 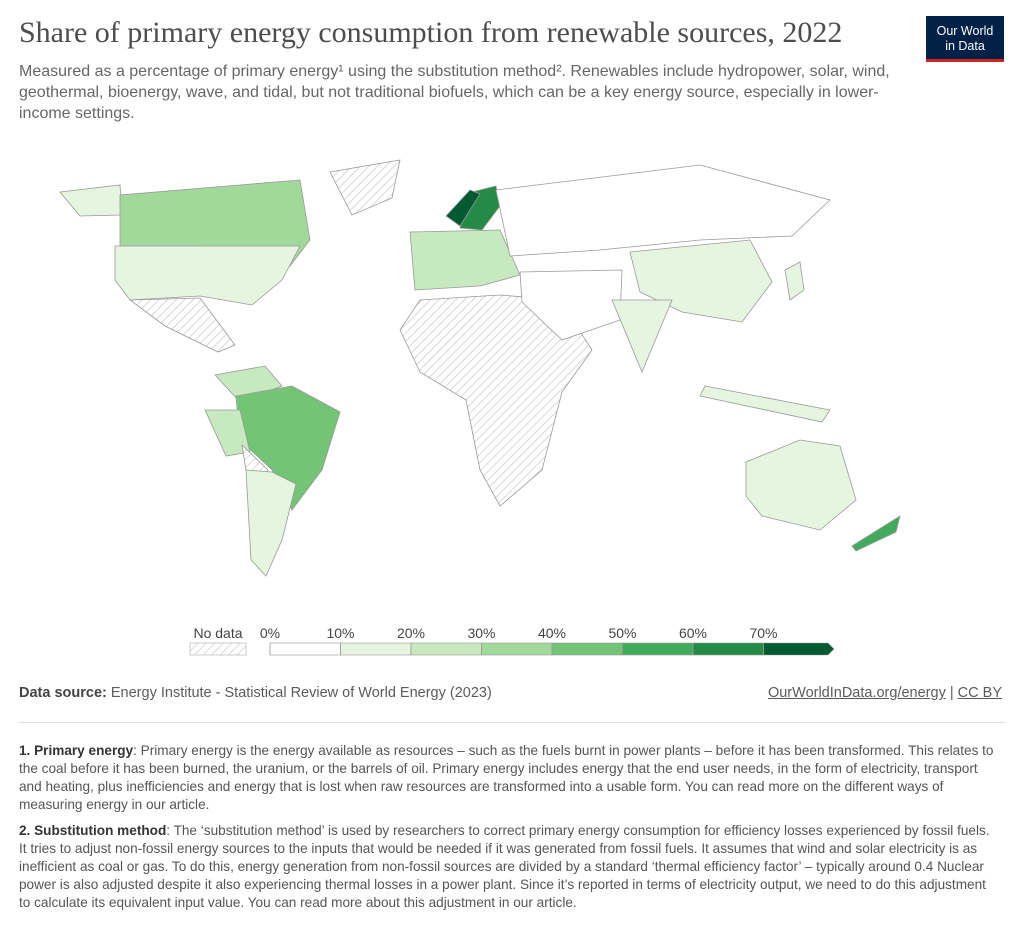 I want to click on logo-line: Our World, so click(x=965, y=31).